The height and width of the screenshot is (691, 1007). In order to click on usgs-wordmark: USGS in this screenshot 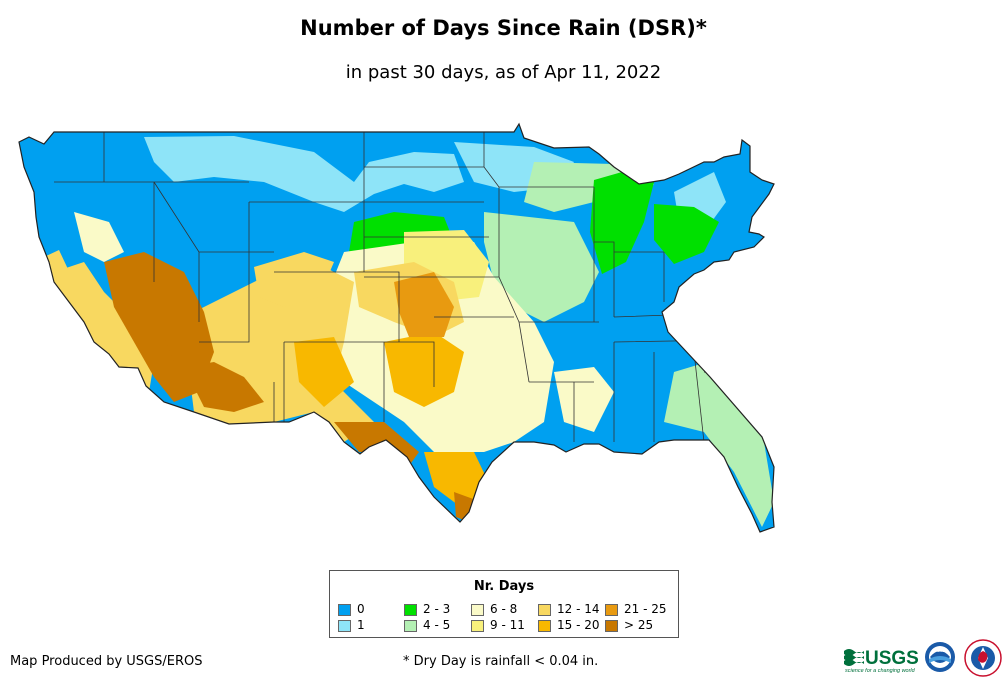, I will do `click(892, 658)`.